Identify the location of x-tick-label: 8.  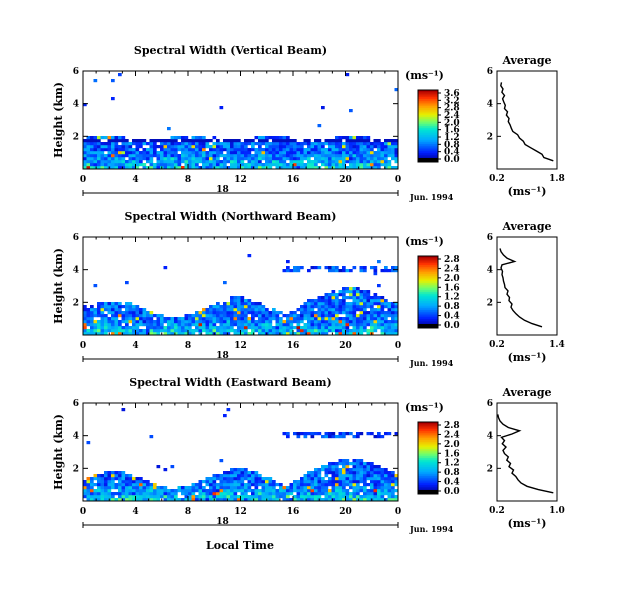
(188, 512).